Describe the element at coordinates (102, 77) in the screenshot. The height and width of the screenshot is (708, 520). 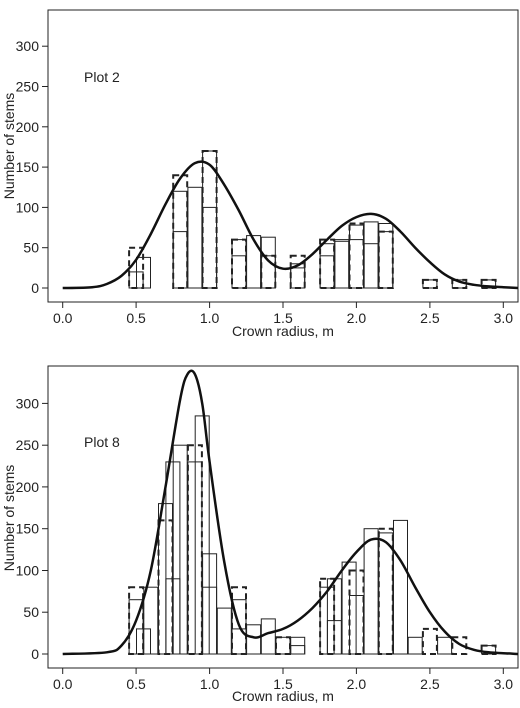
I see `plot-annotation: Plot 2` at that location.